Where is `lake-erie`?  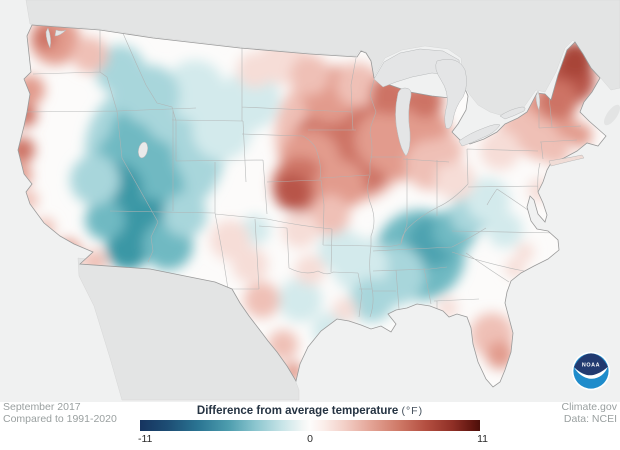 lake-erie is located at coordinates (479, 135).